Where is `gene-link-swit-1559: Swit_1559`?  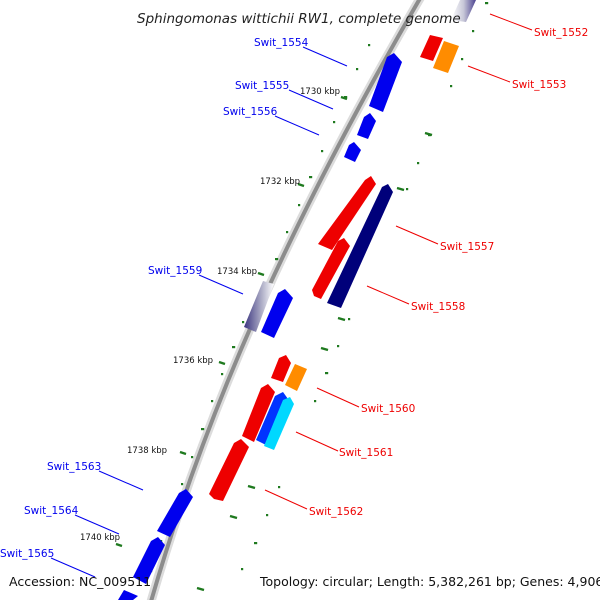
gene-link-swit-1559: Swit_1559 is located at coordinates (175, 271).